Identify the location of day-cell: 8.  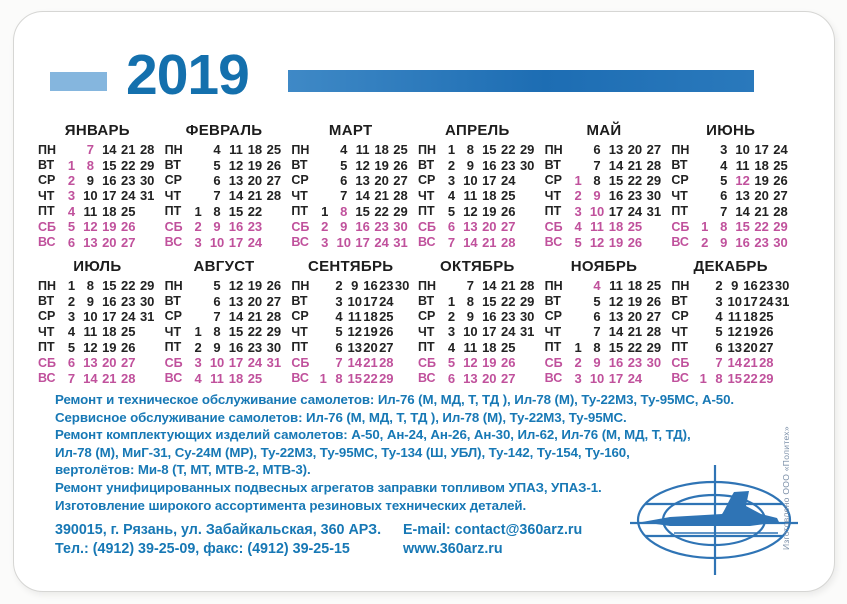
(344, 211).